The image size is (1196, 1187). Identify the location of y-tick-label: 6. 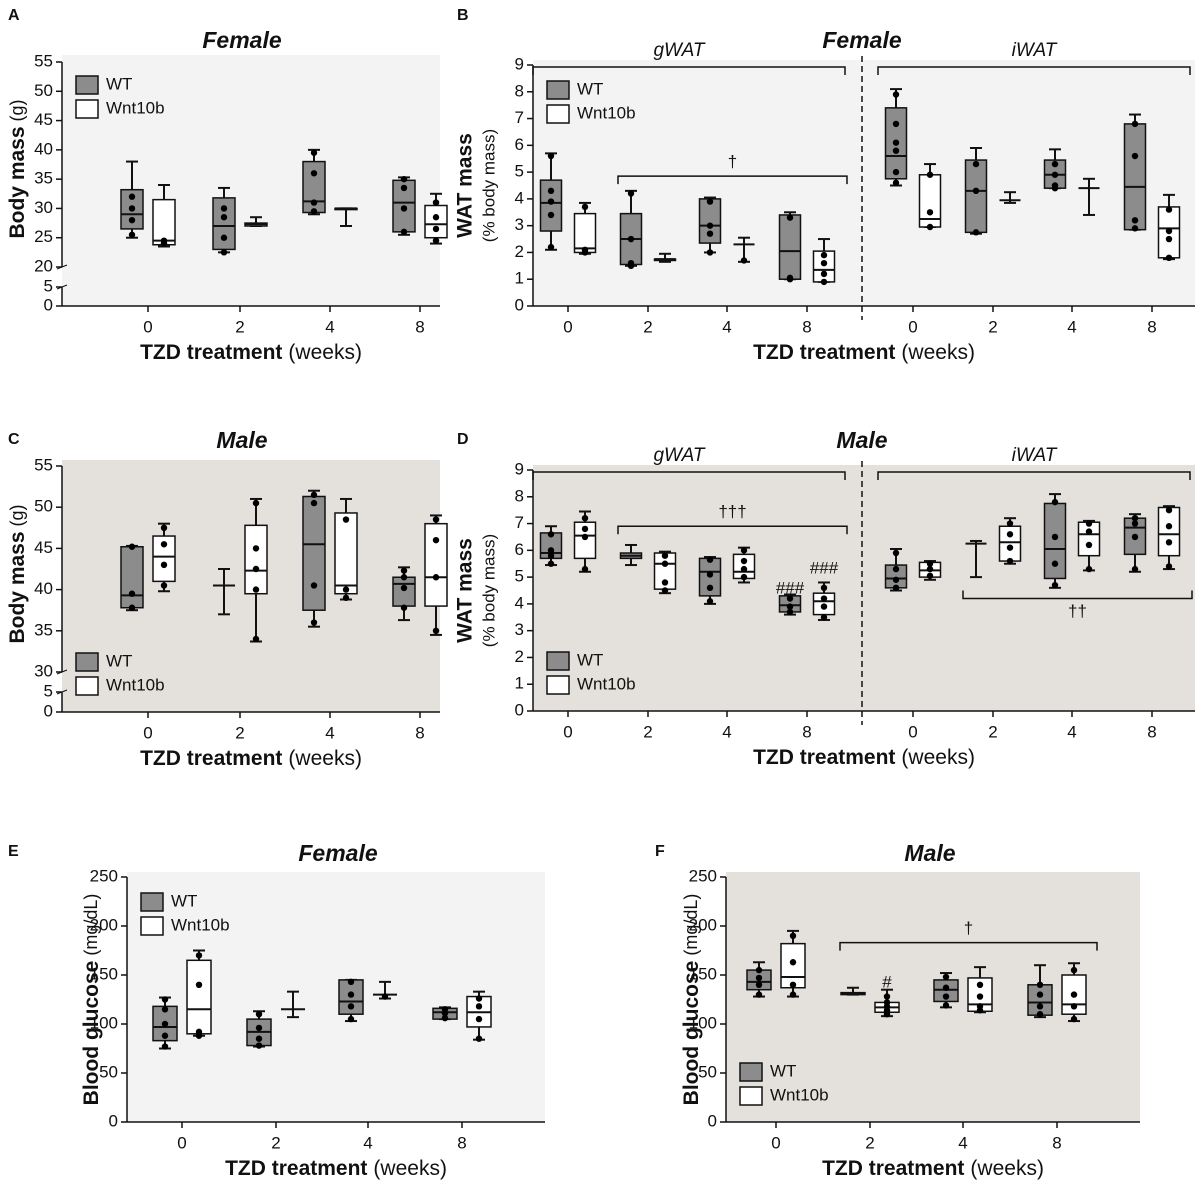
(519, 144).